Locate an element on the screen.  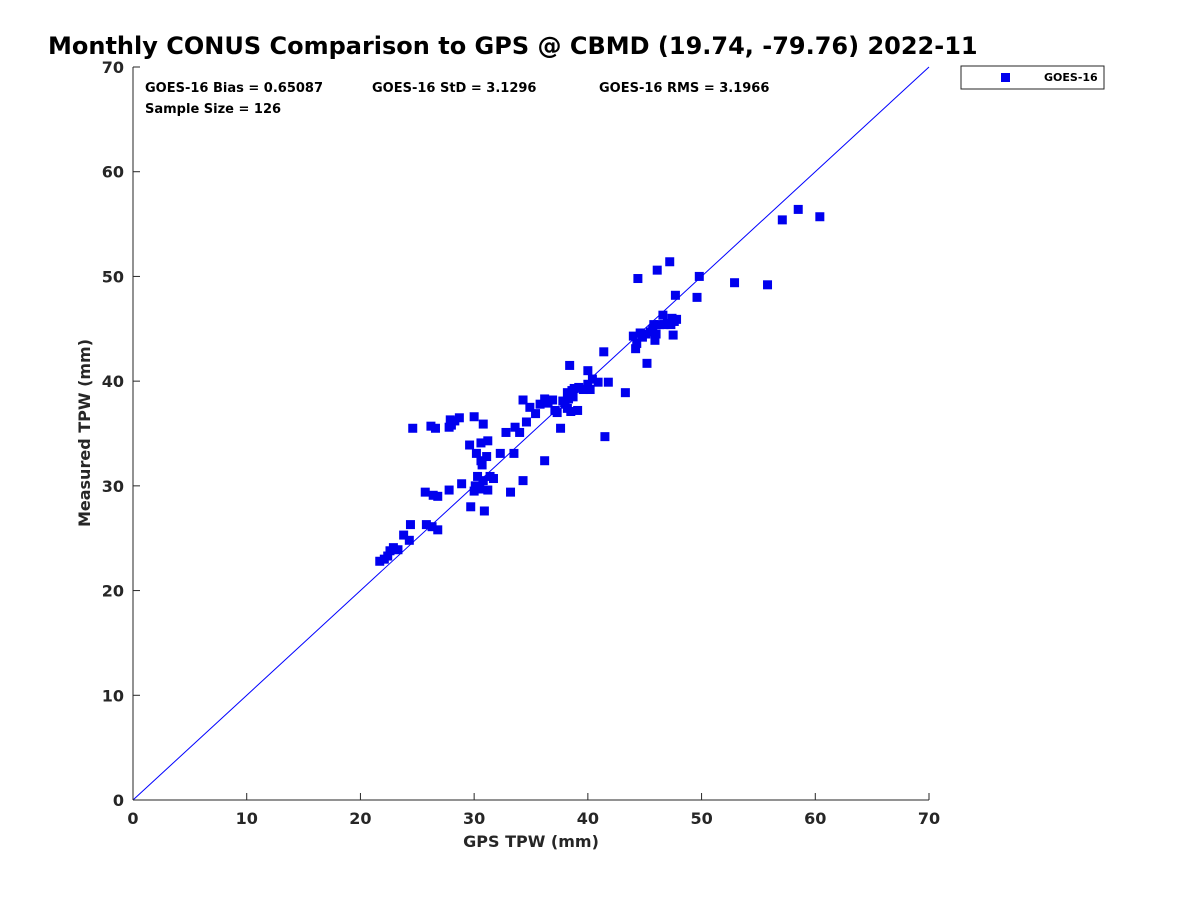
x-axis-label: GPS TPW (mm) is located at coordinates (531, 841).